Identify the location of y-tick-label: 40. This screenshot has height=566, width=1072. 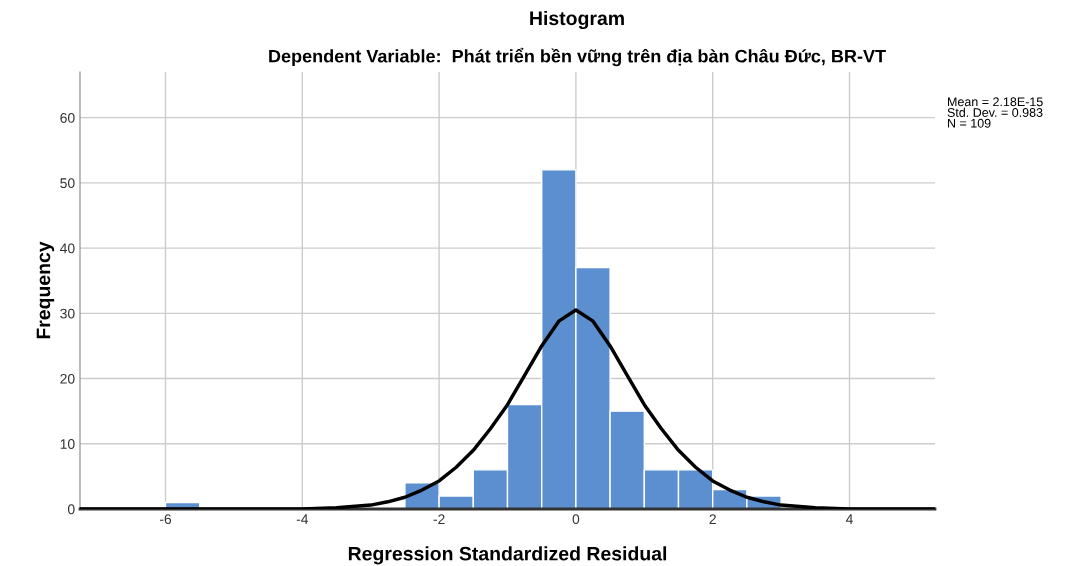
(67, 248).